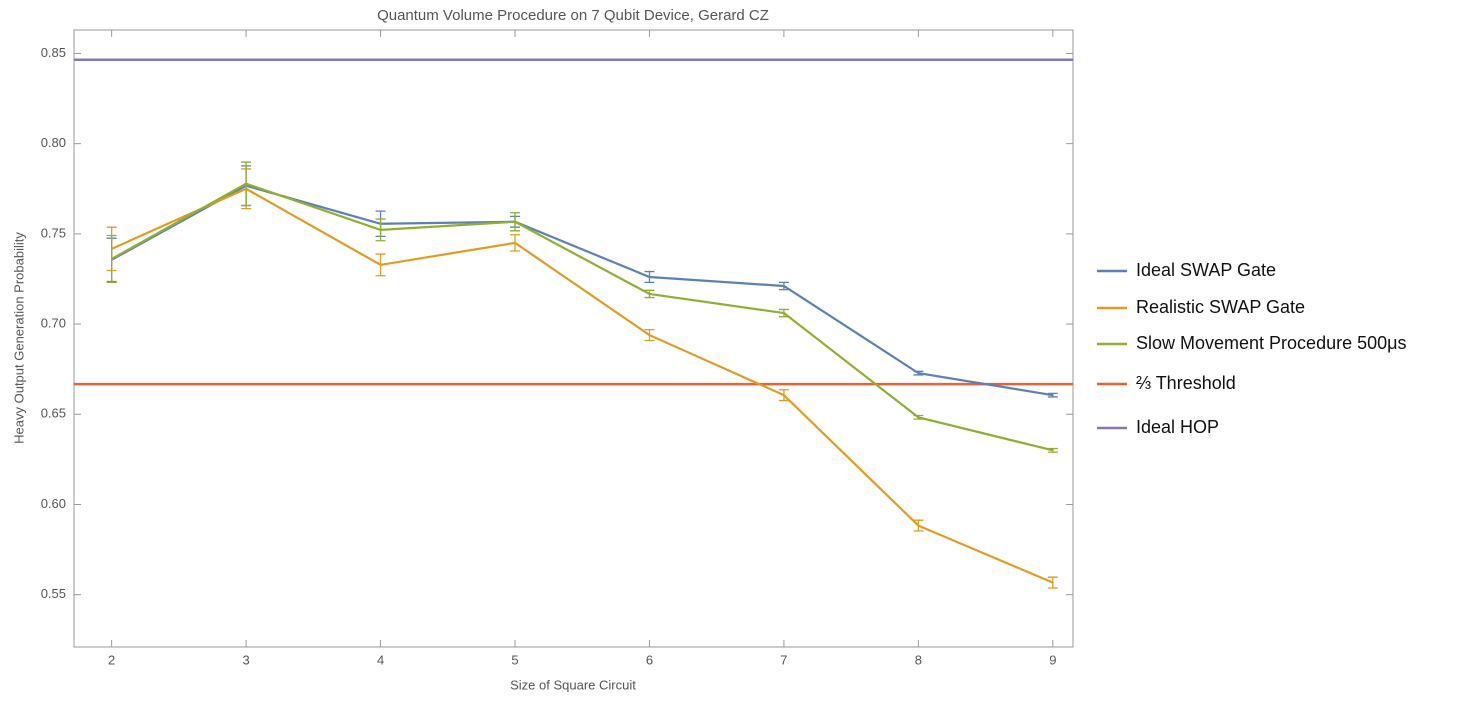 The width and height of the screenshot is (1465, 711). I want to click on legend-label: Realistic SWAP Gate, so click(1220, 307).